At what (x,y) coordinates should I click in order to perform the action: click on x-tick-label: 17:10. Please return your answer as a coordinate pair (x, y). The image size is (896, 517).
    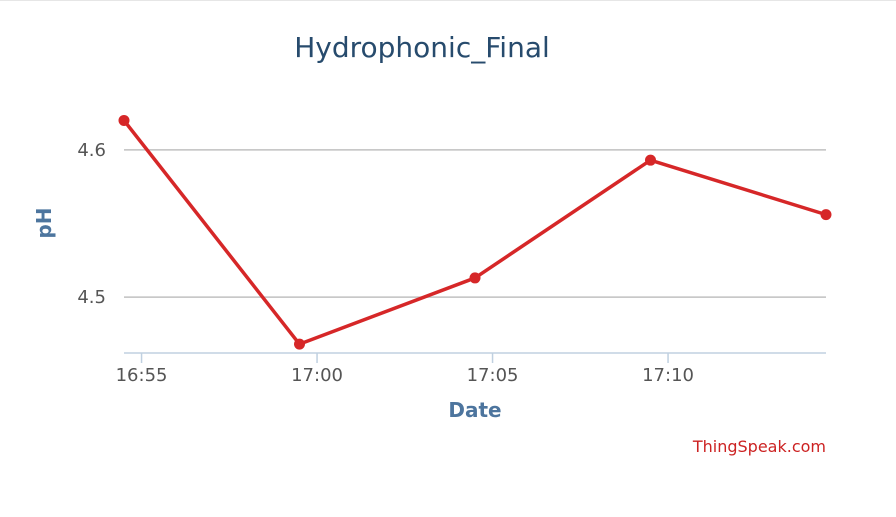
    Looking at the image, I should click on (668, 375).